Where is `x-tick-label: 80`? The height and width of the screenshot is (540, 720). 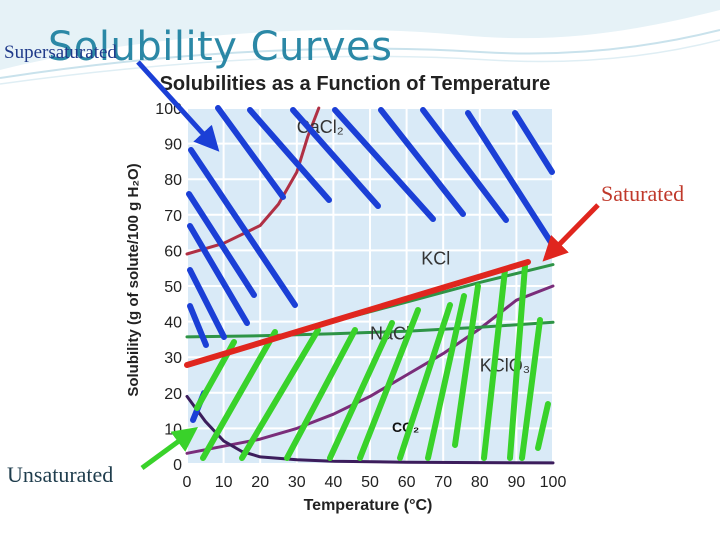 x-tick-label: 80 is located at coordinates (480, 482).